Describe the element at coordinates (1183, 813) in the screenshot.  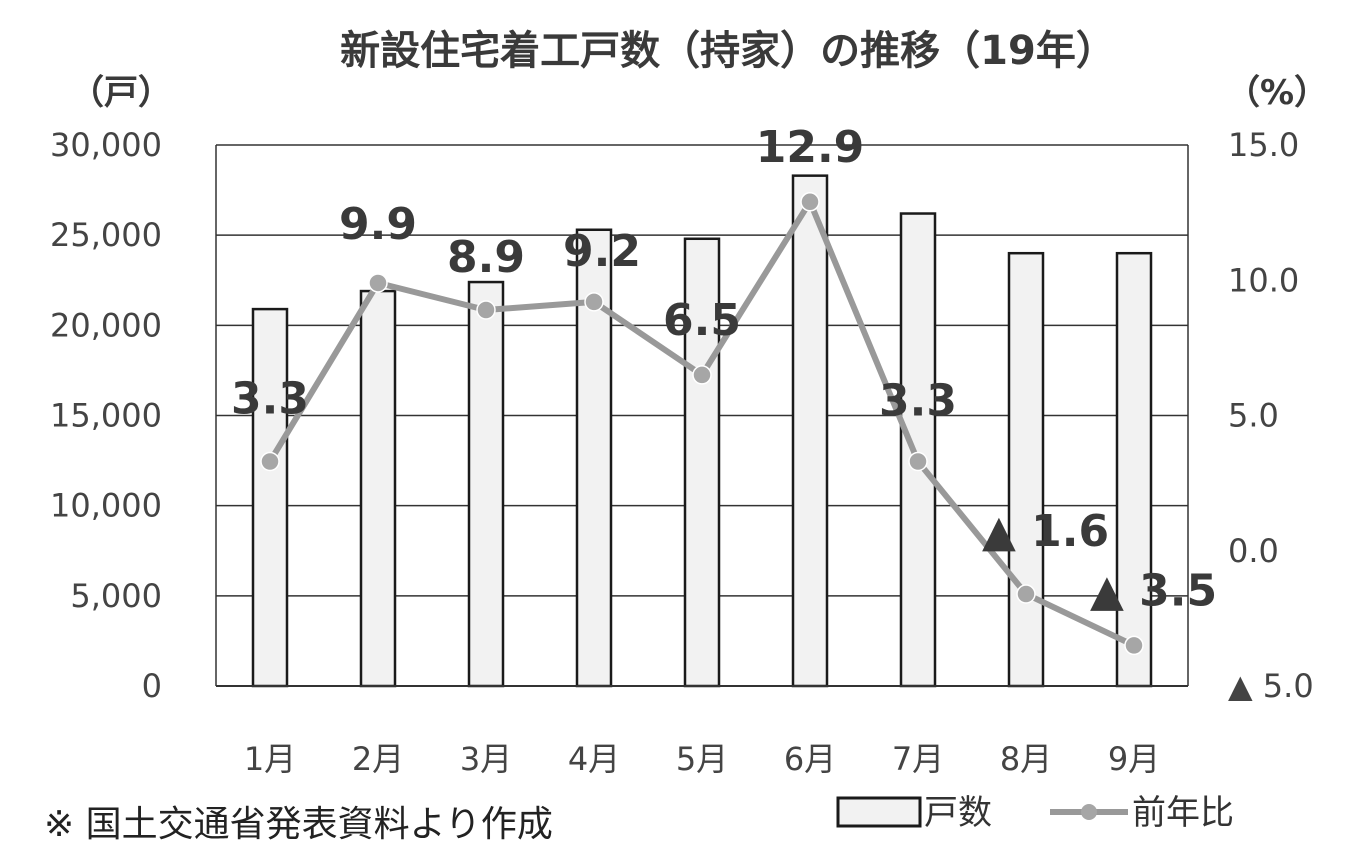
I see `legend-line-label: 前年比` at that location.